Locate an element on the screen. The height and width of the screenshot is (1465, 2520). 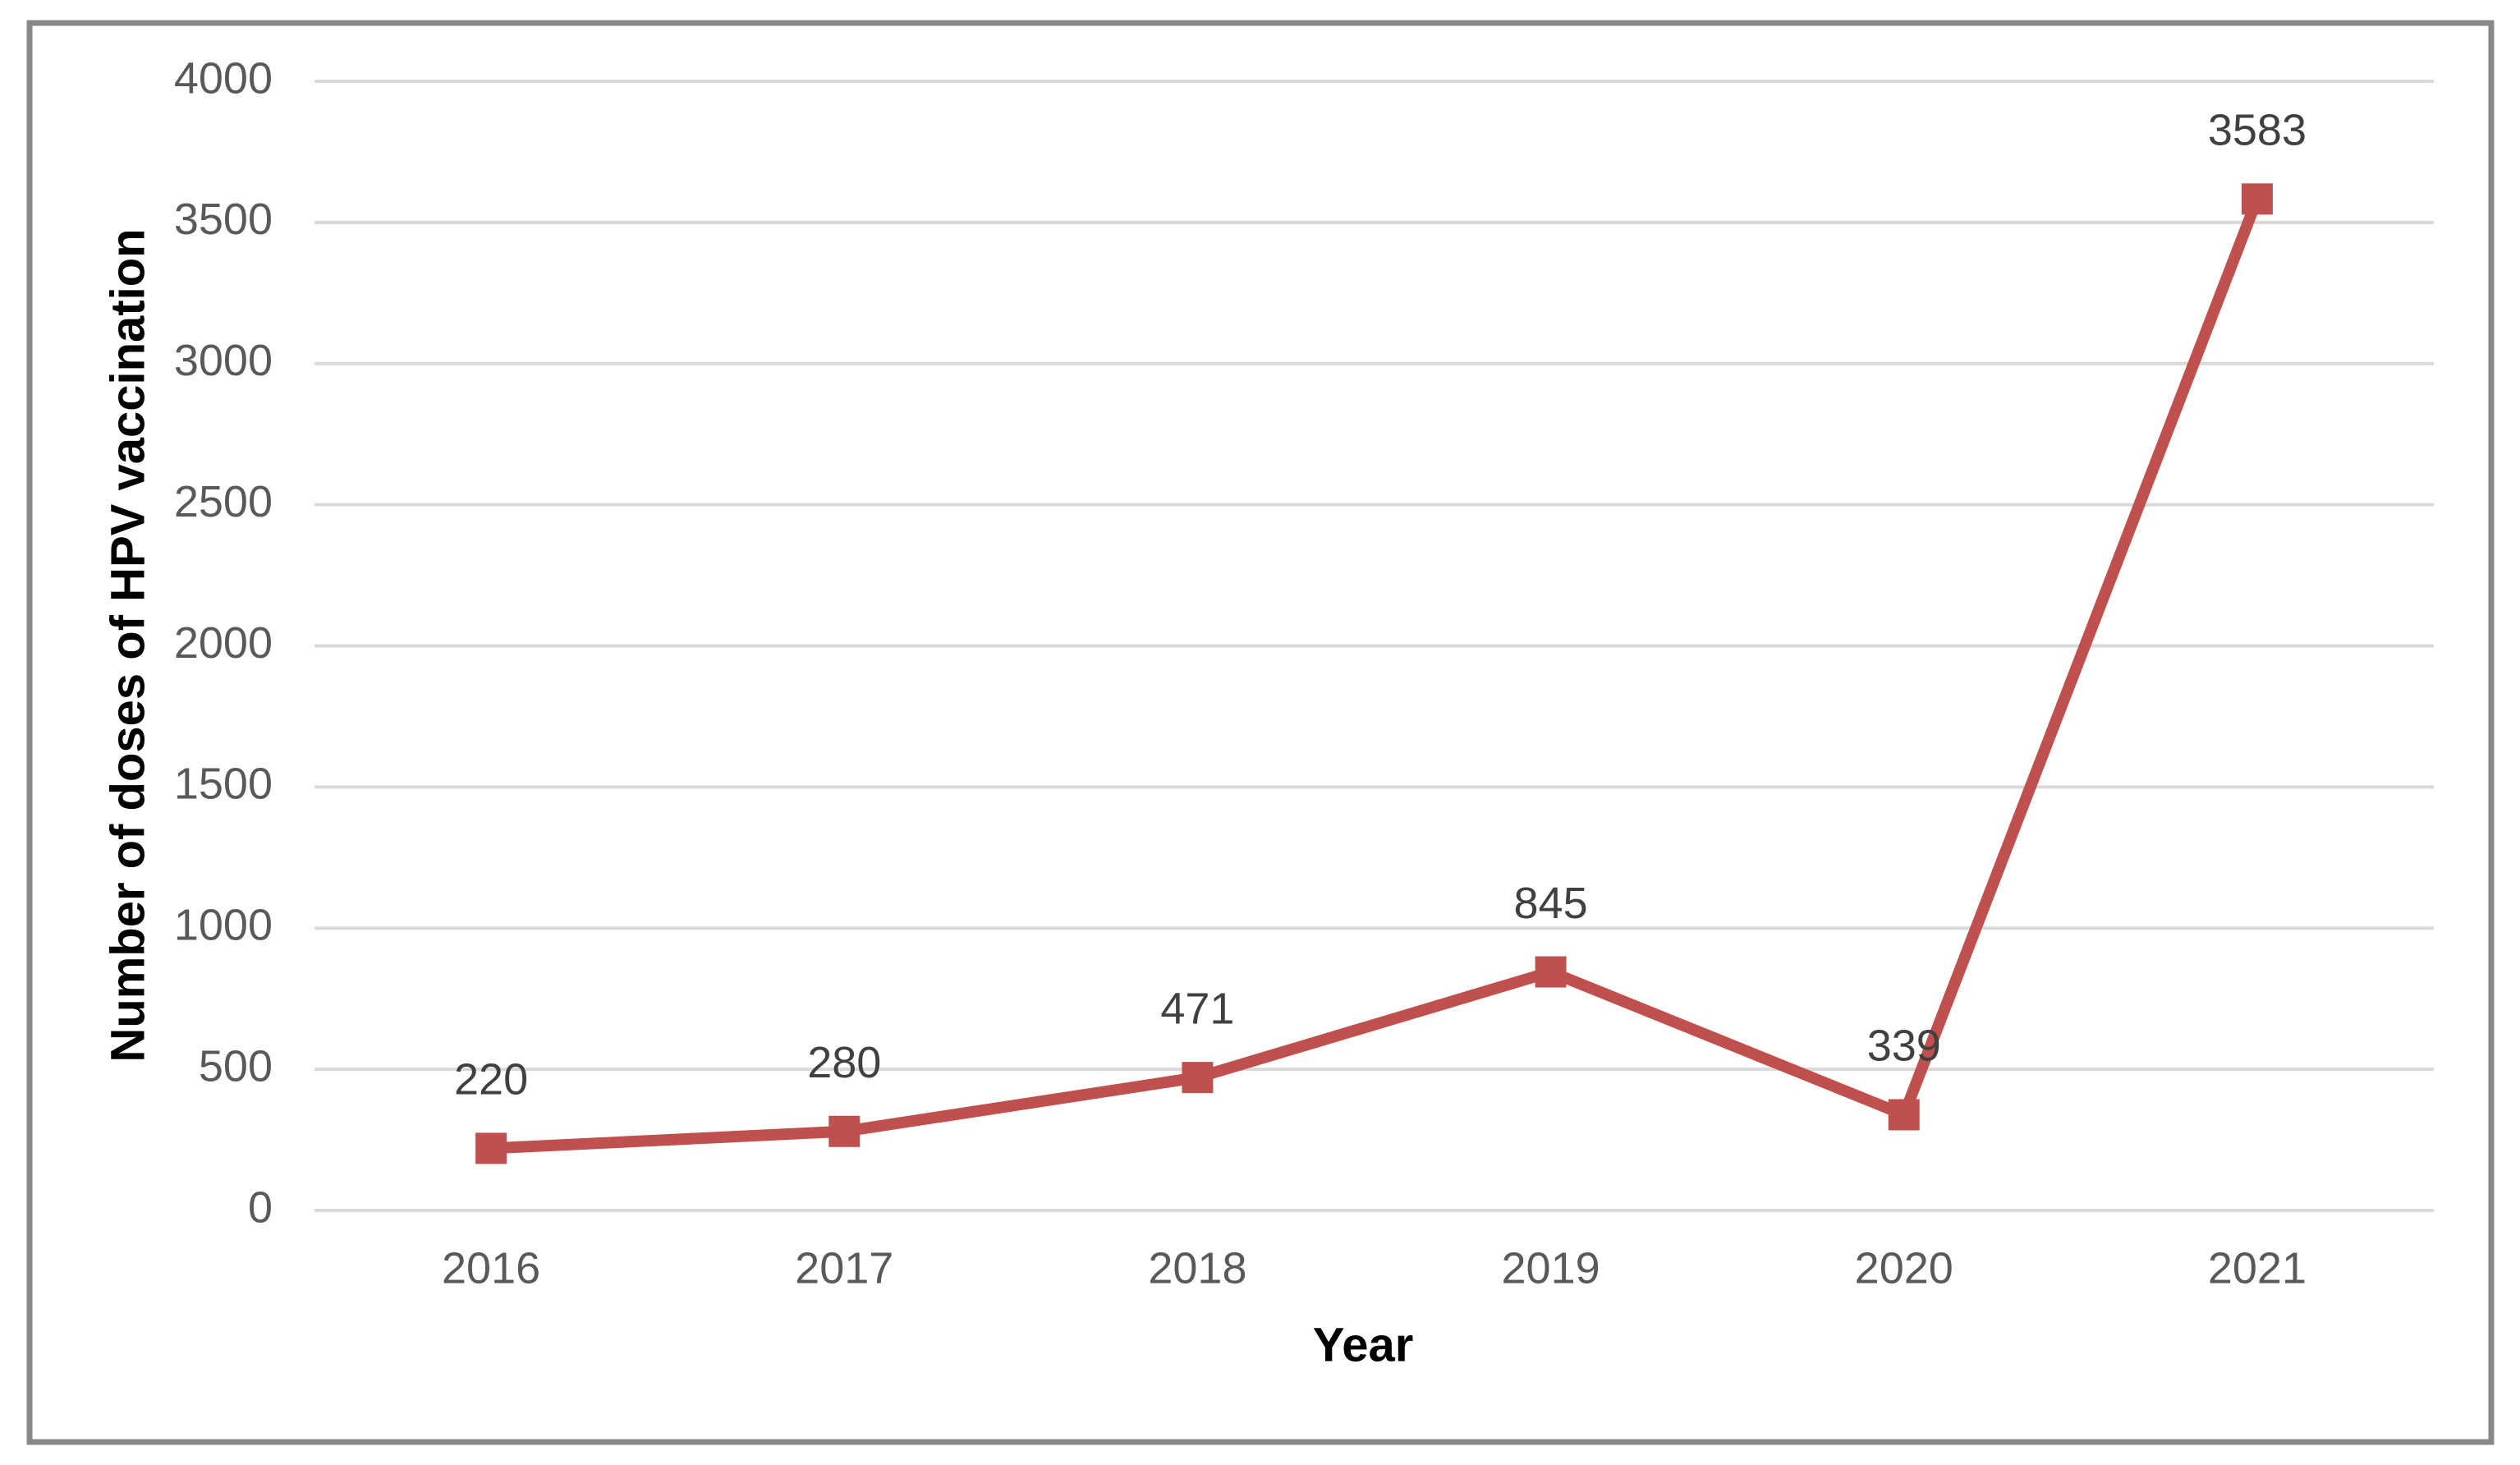
y-tick-label: 3500 is located at coordinates (223, 219).